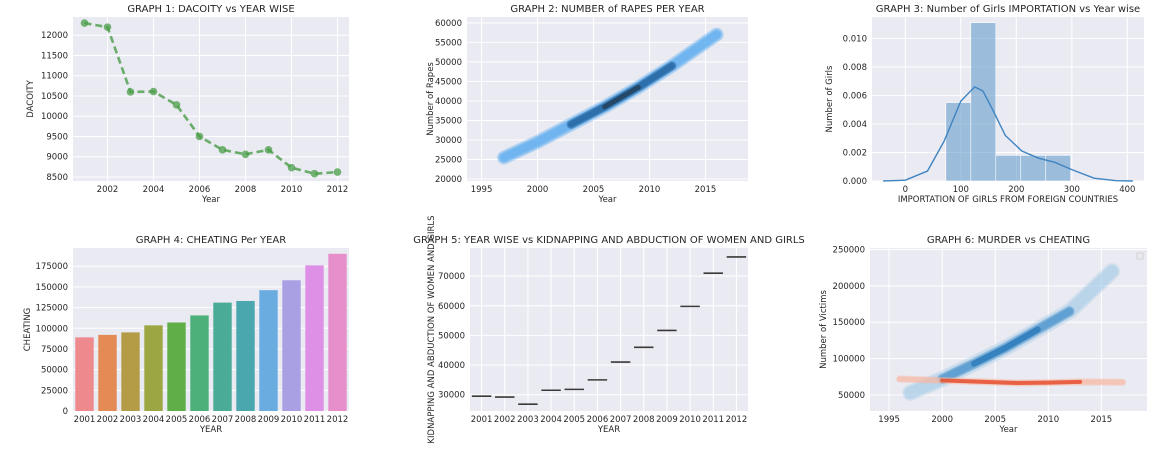  Describe the element at coordinates (54, 56) in the screenshot. I see `y-tick-label: 11500` at that location.